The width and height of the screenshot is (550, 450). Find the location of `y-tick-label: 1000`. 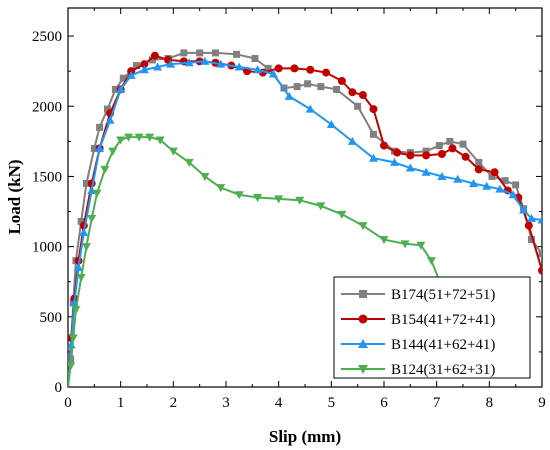

y-tick-label: 1000 is located at coordinates (47, 248).